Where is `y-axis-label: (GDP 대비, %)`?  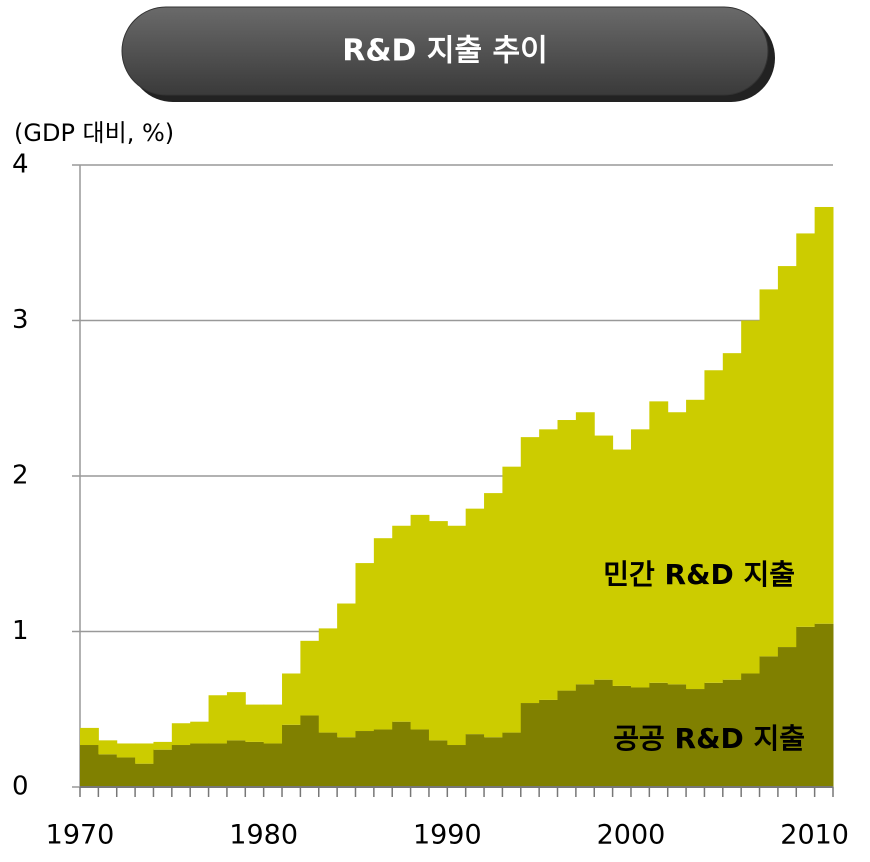
y-axis-label: (GDP 대비, %) is located at coordinates (94, 133).